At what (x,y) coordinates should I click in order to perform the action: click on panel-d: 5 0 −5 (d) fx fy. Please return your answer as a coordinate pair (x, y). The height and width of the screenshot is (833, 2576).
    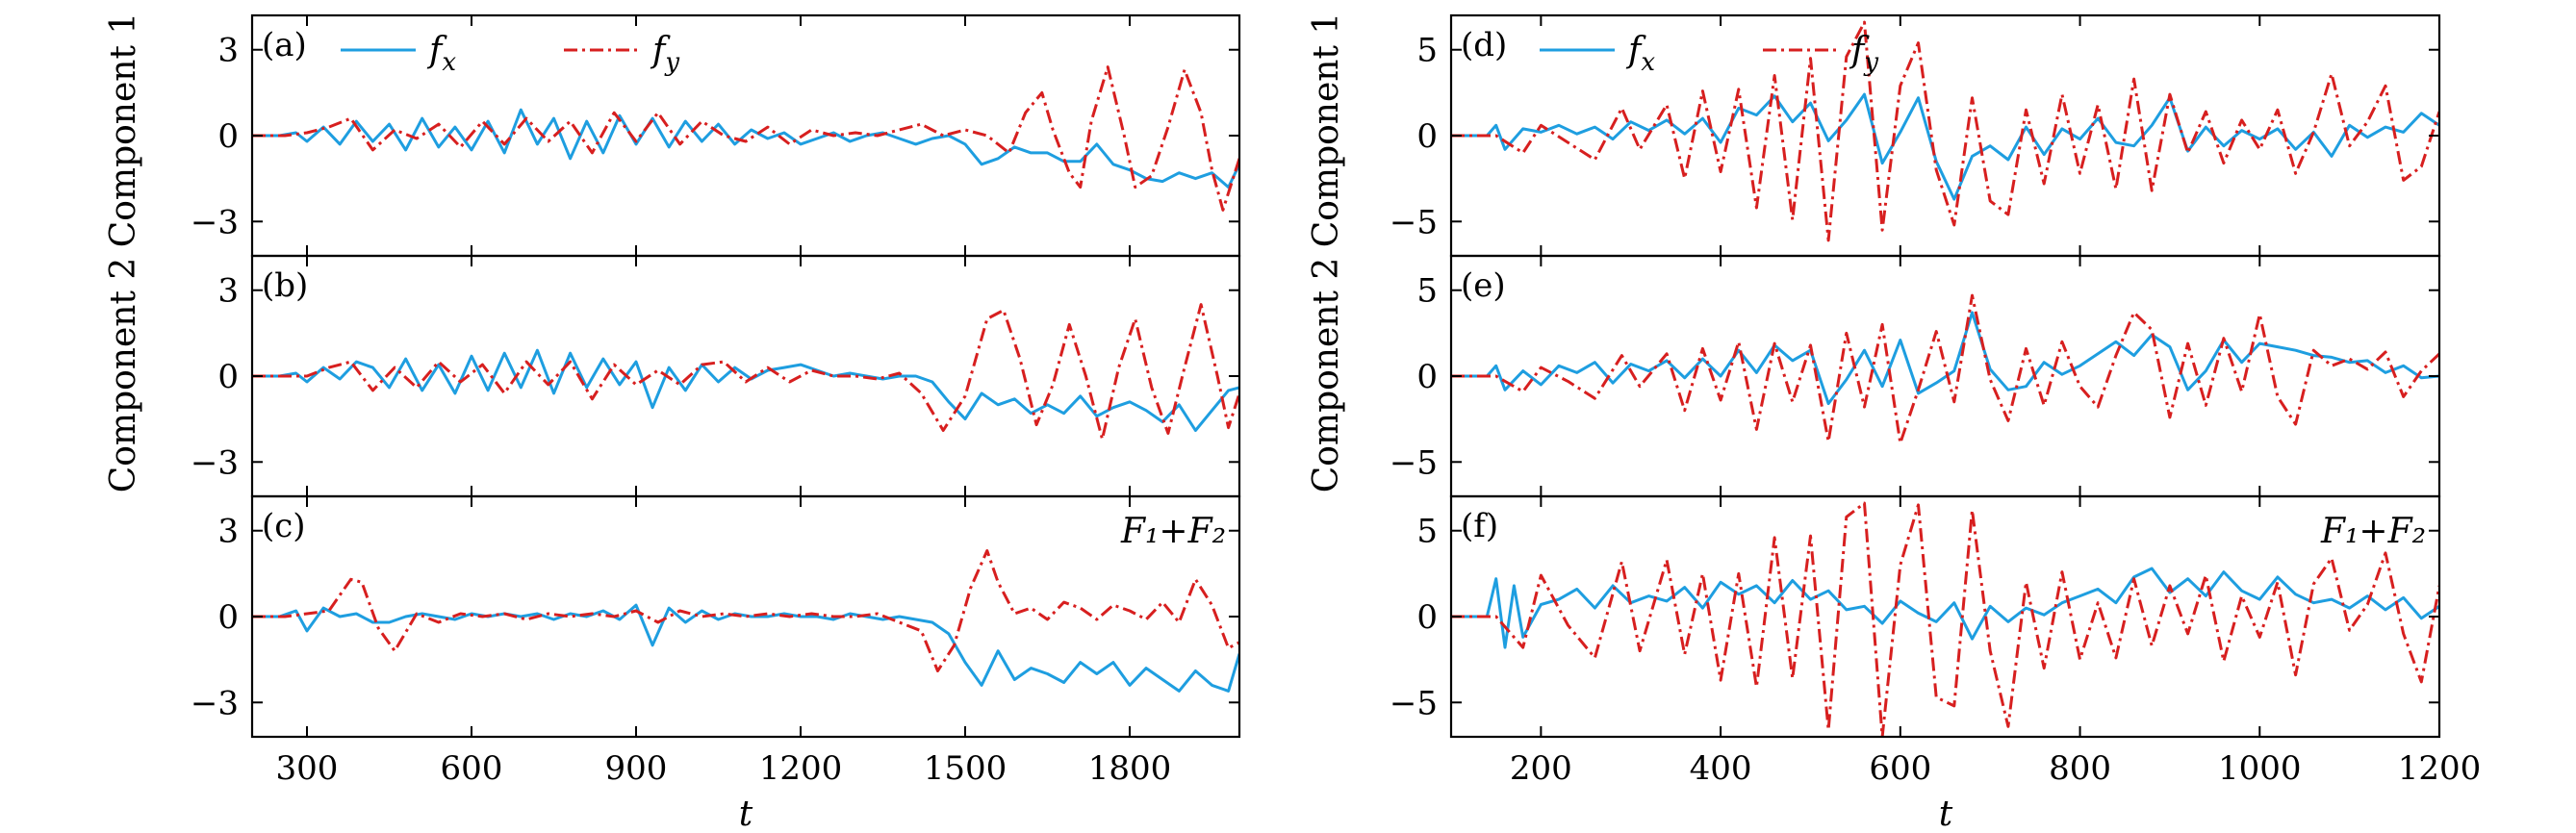
    Looking at the image, I should click on (1915, 136).